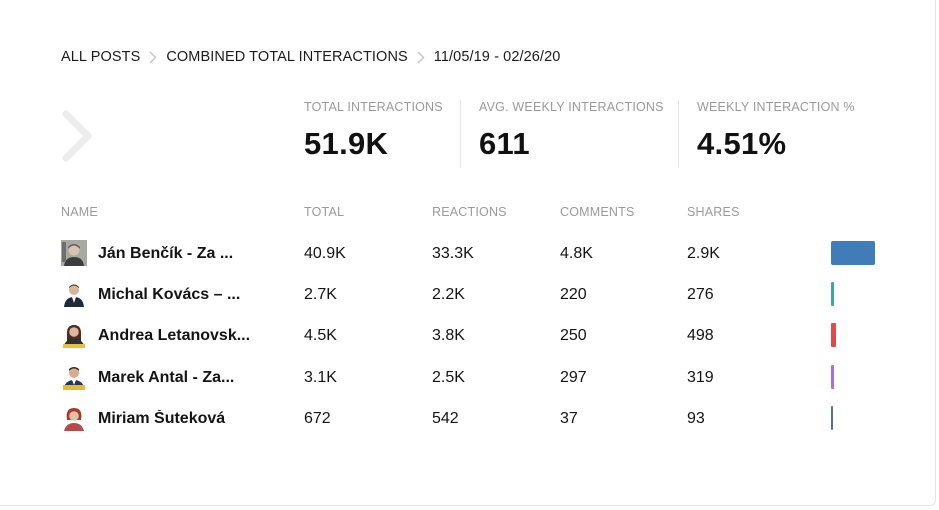  Describe the element at coordinates (571, 131) in the screenshot. I see `stat-avg-weekly-interactions: AVG. WEEKLY INTERACTIONS 611` at that location.